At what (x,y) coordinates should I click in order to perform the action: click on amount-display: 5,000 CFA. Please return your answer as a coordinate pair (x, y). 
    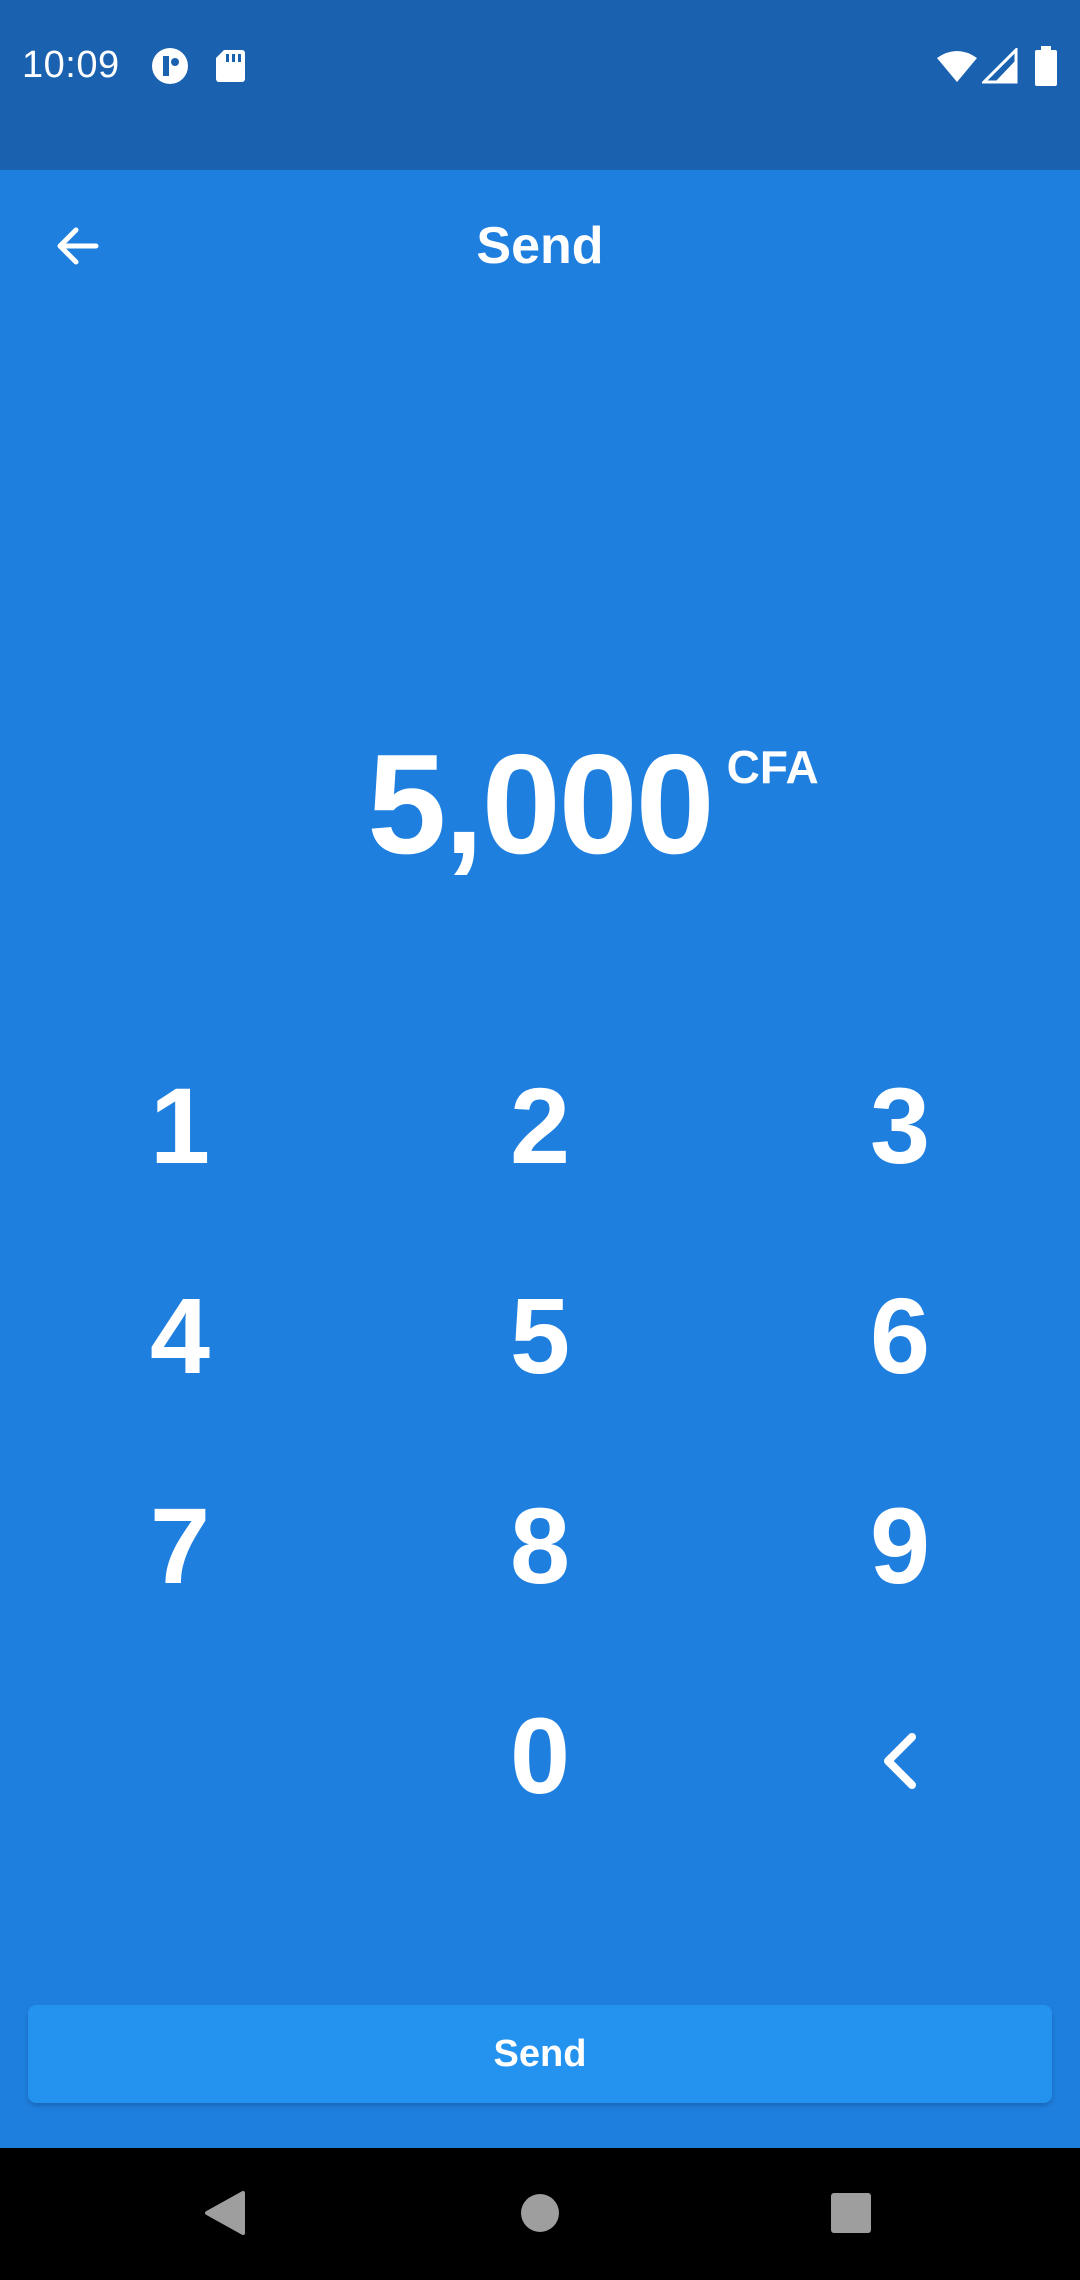
    Looking at the image, I should click on (540, 805).